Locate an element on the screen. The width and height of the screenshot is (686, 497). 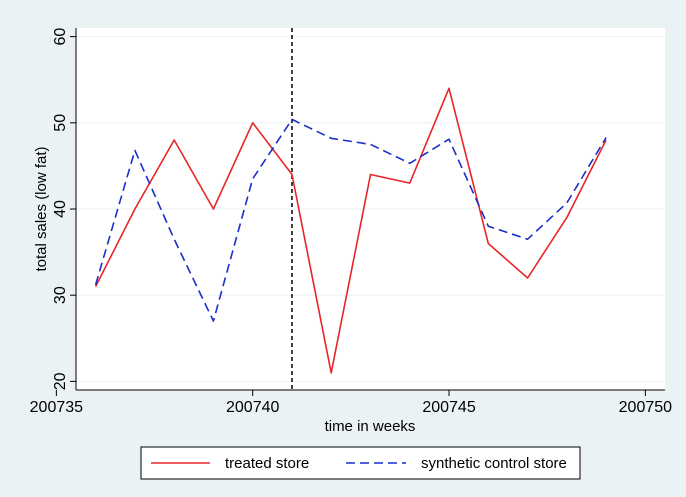
y-axis-title: total sales (low fat) is located at coordinates (41, 208).